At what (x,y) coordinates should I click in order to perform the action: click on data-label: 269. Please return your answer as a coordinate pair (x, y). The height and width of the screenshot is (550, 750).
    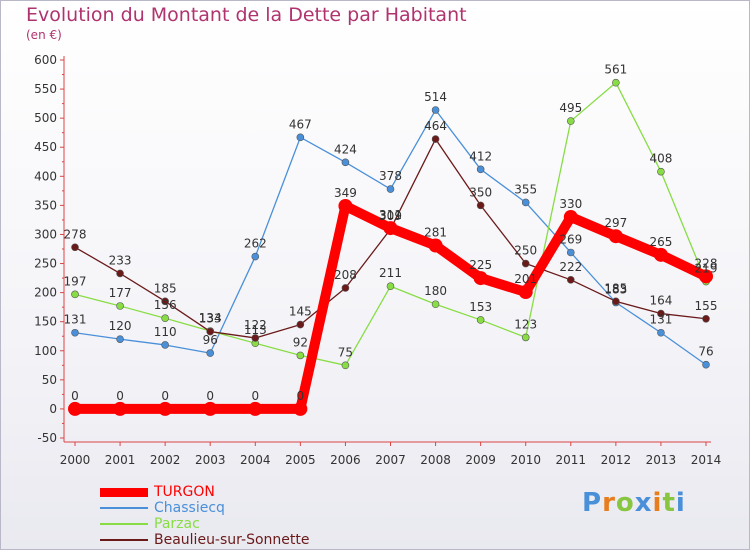
    Looking at the image, I should click on (570, 239).